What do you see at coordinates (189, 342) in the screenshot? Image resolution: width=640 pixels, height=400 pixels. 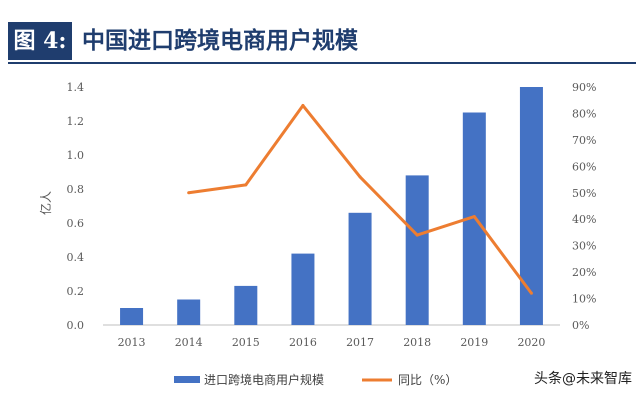 I see `x-tick-label: 2014` at bounding box center [189, 342].